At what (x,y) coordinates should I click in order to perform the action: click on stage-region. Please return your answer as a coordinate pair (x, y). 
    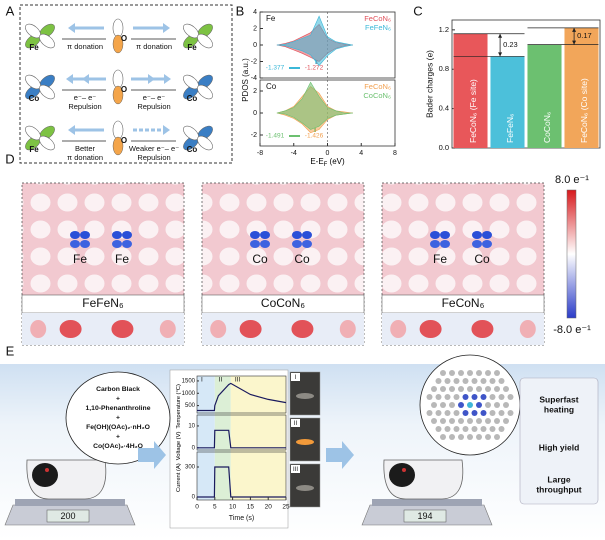
    Looking at the image, I should click on (222, 438).